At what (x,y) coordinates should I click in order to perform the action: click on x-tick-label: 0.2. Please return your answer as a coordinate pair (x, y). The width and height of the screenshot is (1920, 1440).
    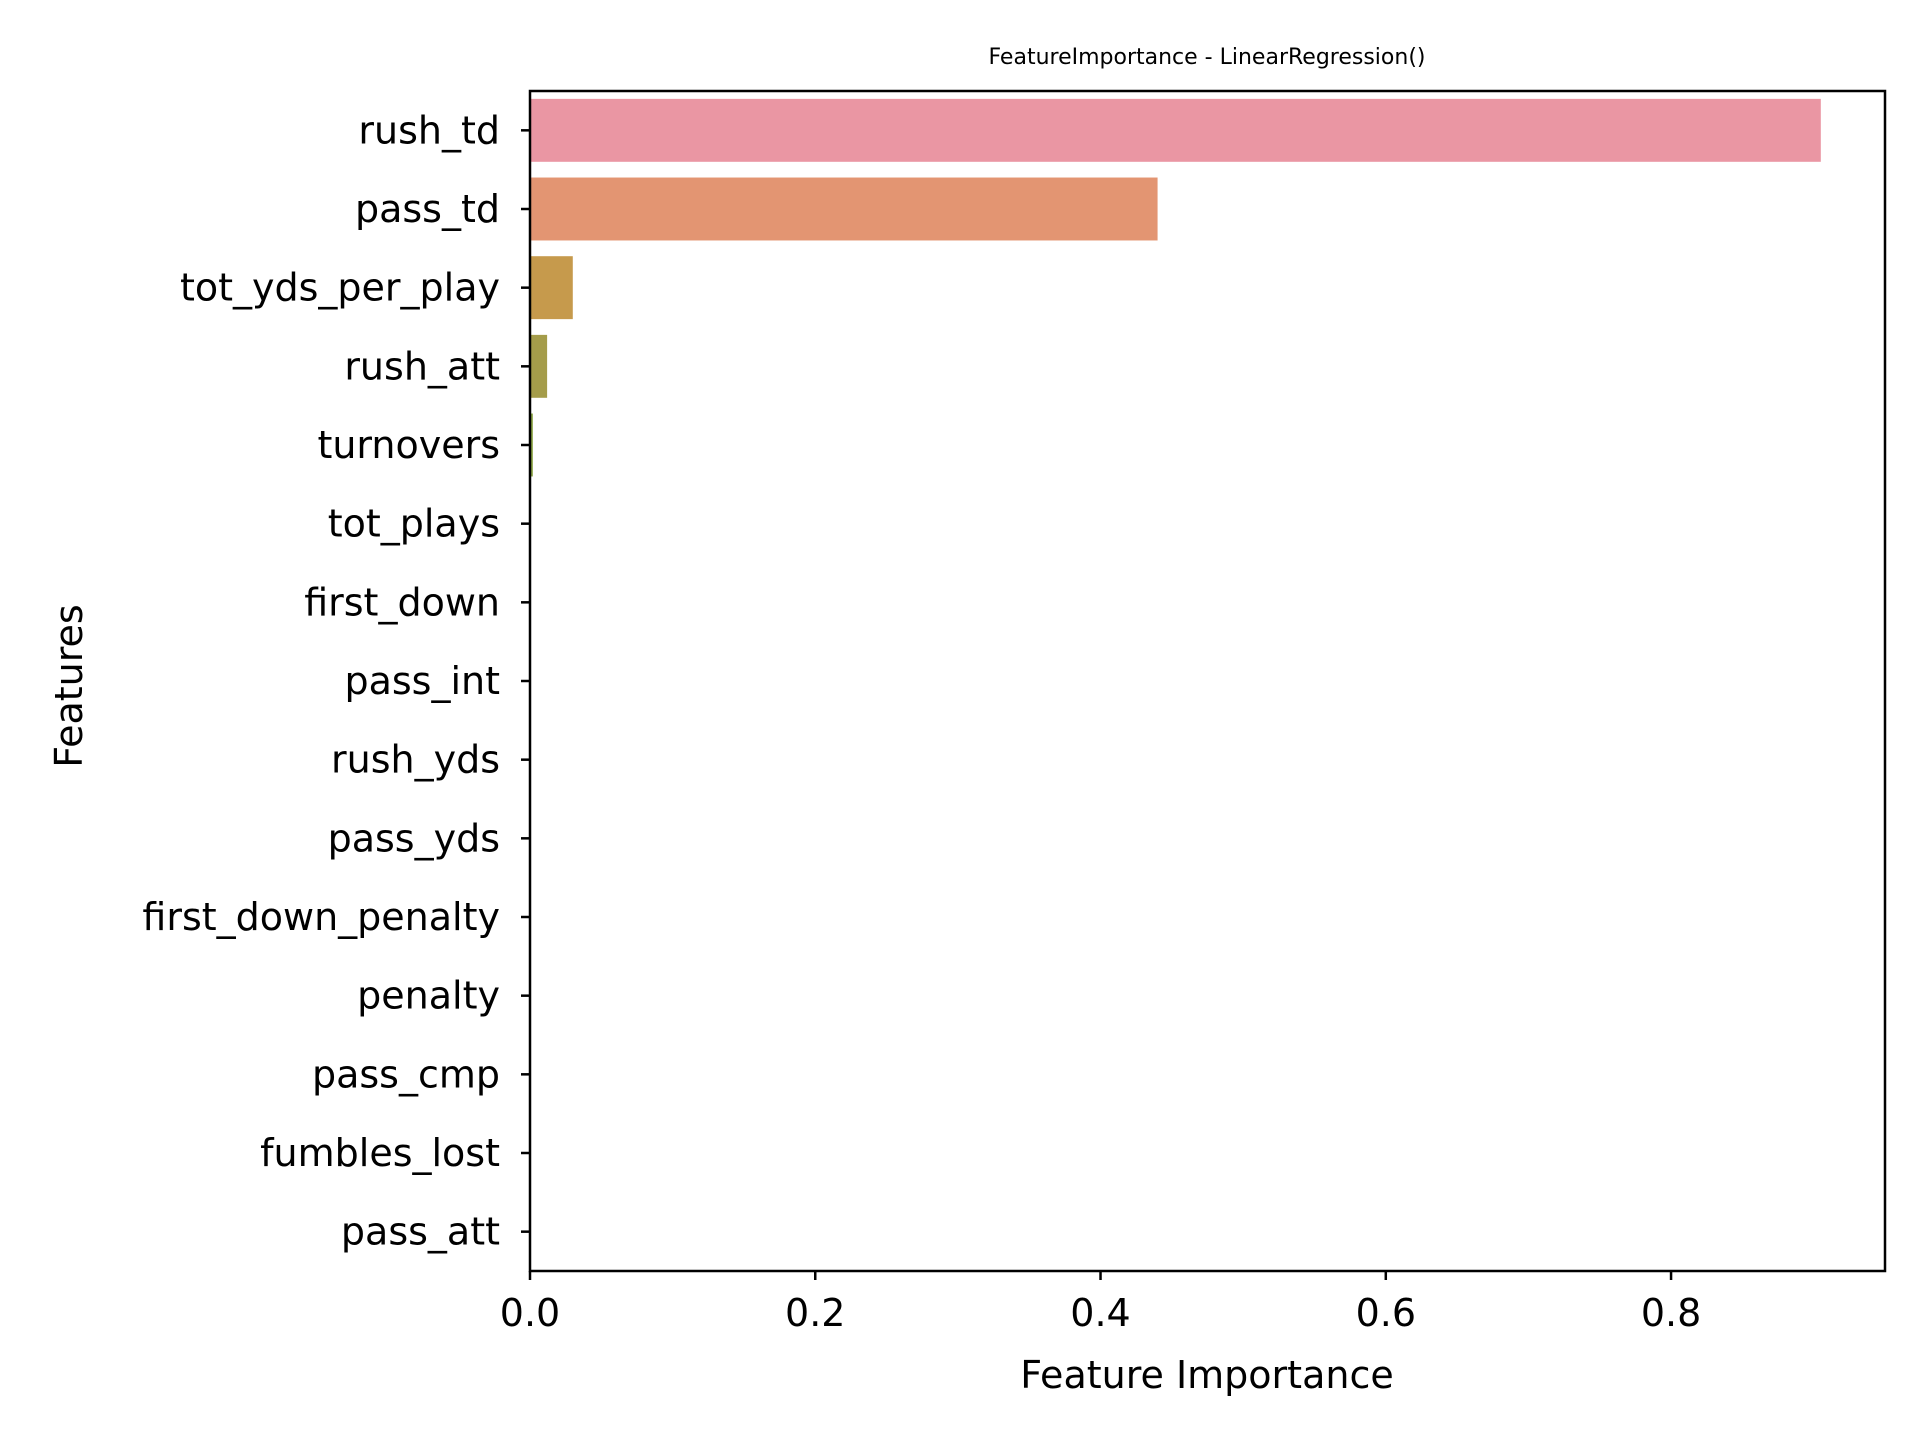
    Looking at the image, I should click on (815, 1313).